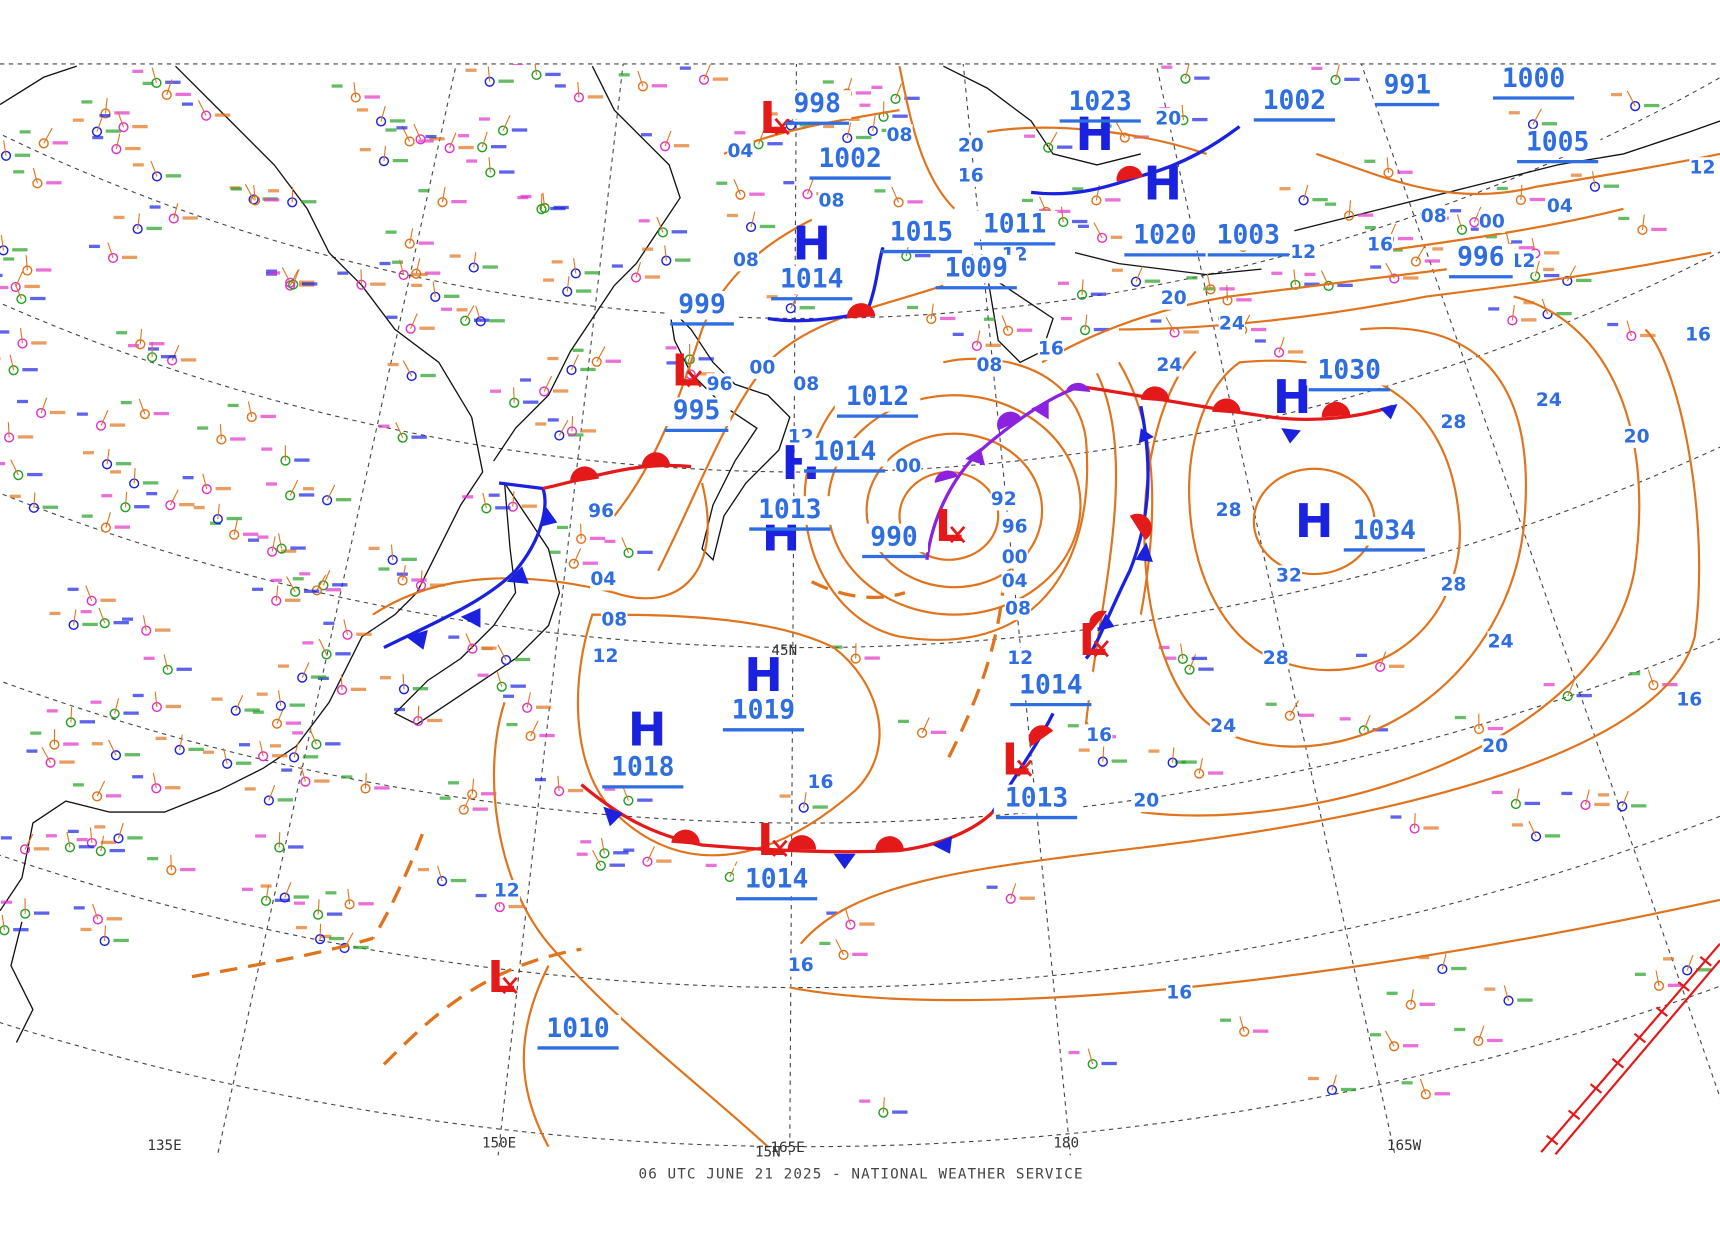  I want to click on isobar-label: 12, so click(1702, 168).